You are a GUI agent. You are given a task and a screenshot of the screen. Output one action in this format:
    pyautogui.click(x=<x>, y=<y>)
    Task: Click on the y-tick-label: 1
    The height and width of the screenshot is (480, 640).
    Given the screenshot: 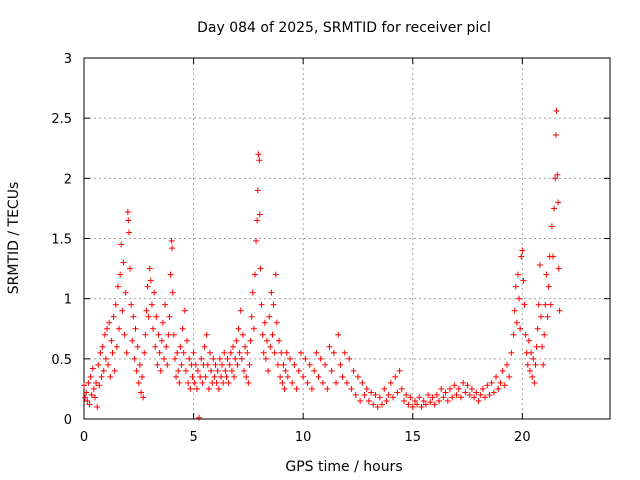 What is the action you would take?
    pyautogui.click(x=68, y=300)
    